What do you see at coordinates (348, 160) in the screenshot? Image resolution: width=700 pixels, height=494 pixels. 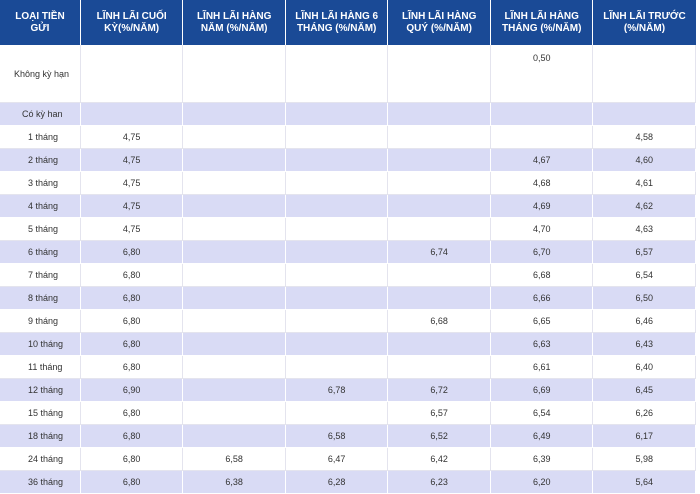 I see `table-row: 2 tháng 4,75 4,67 4,60` at bounding box center [348, 160].